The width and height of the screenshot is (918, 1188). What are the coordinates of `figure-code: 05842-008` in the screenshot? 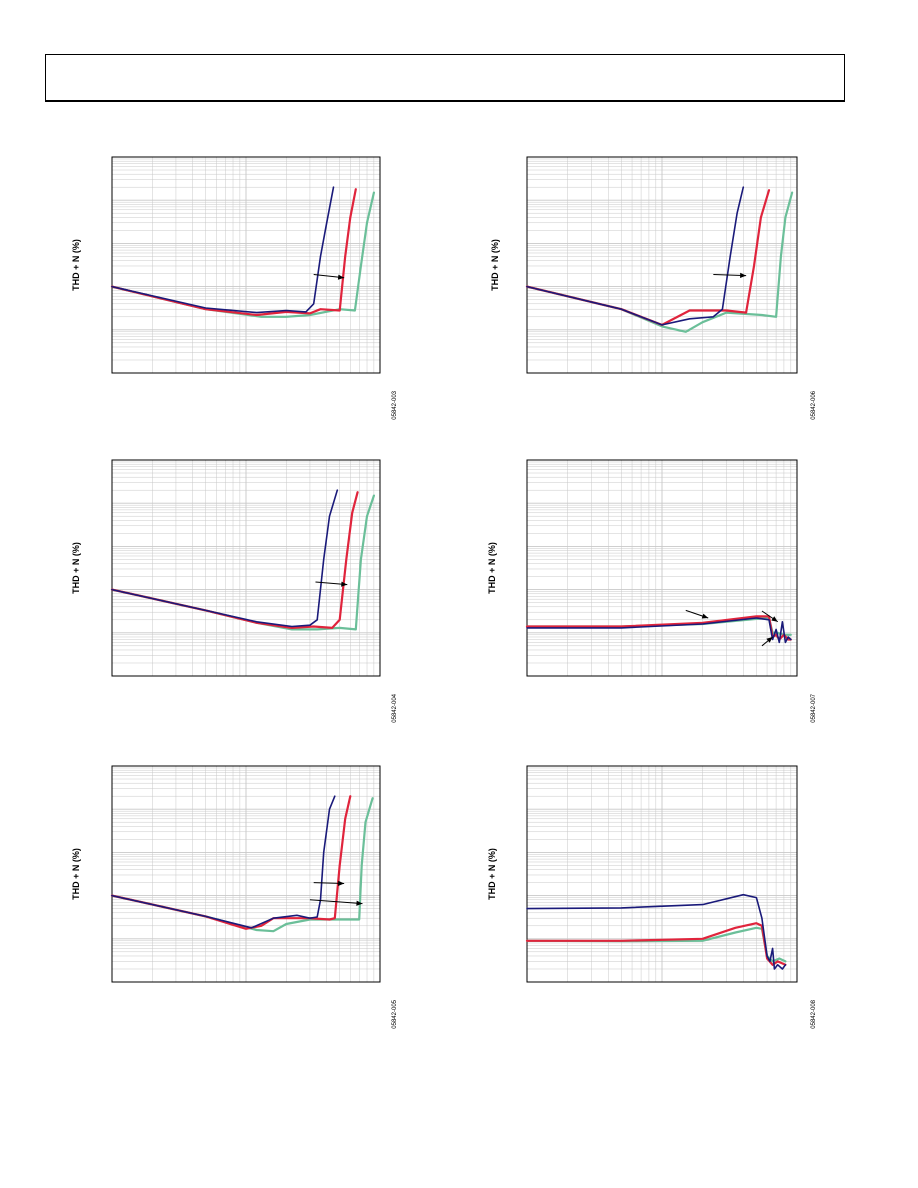 It's located at (814, 1013).